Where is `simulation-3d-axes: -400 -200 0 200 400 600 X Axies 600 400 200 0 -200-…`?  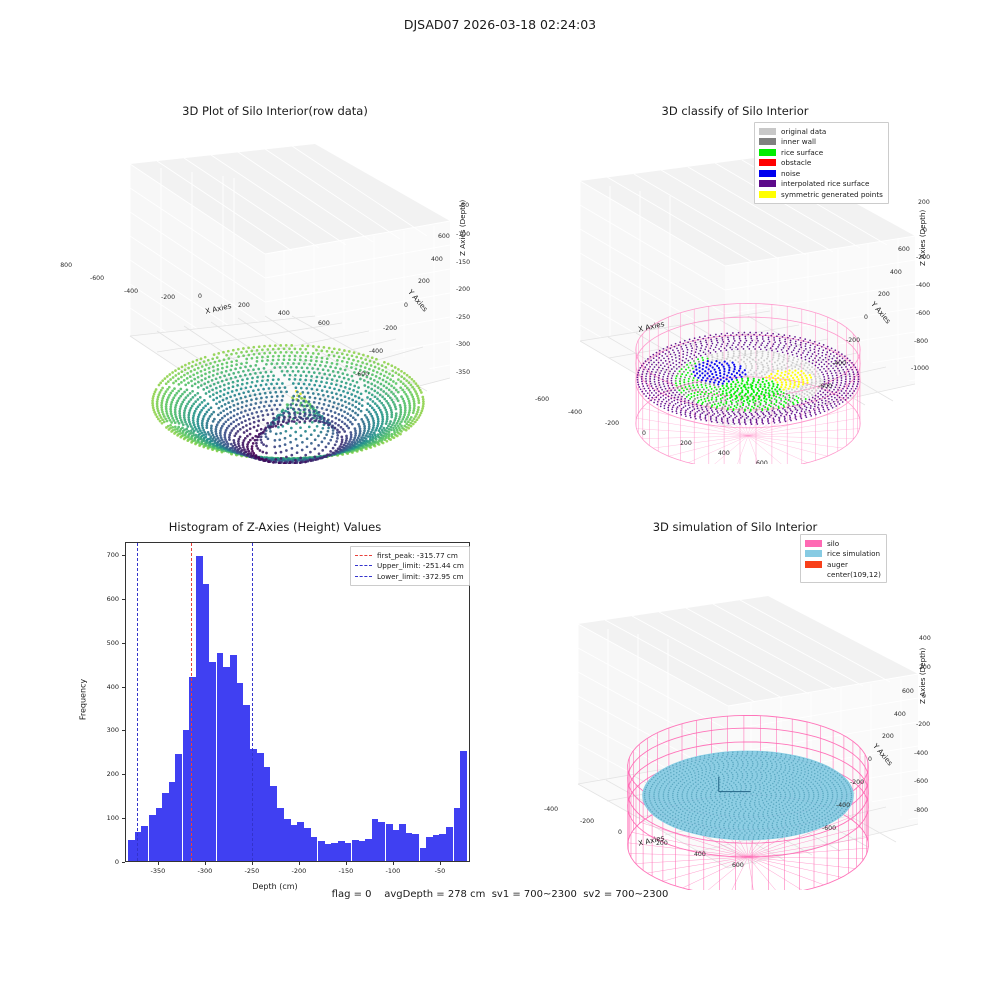 simulation-3d-axes: -400 -200 0 200 400 600 X Axies 600 400 200 0 -200-… is located at coordinates (735, 718).